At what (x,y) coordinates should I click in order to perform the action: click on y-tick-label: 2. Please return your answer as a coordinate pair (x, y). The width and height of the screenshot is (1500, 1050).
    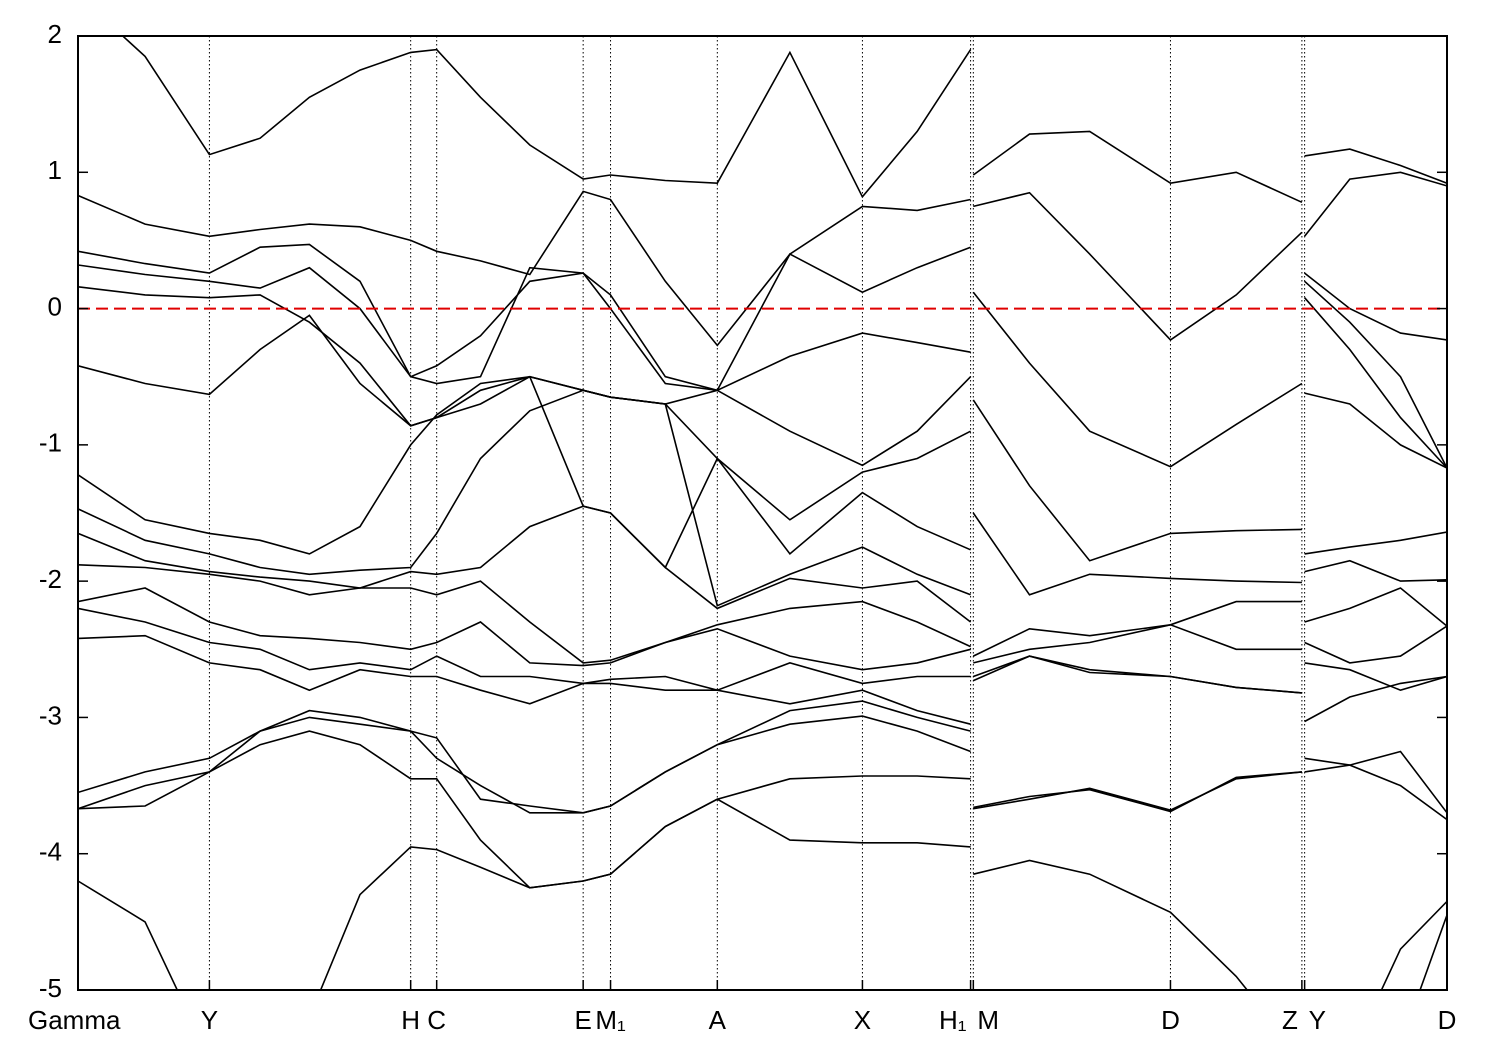
    Looking at the image, I should click on (55, 34).